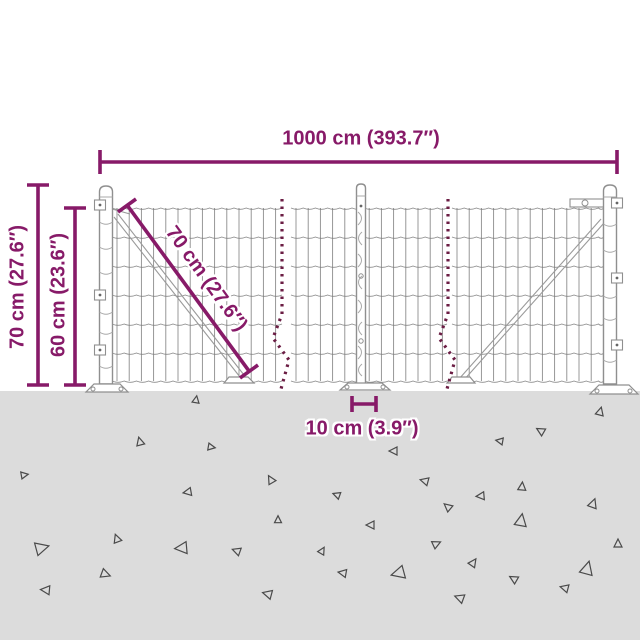  Describe the element at coordinates (364, 404) in the screenshot. I see `ground-clearance-dimension-line` at that location.